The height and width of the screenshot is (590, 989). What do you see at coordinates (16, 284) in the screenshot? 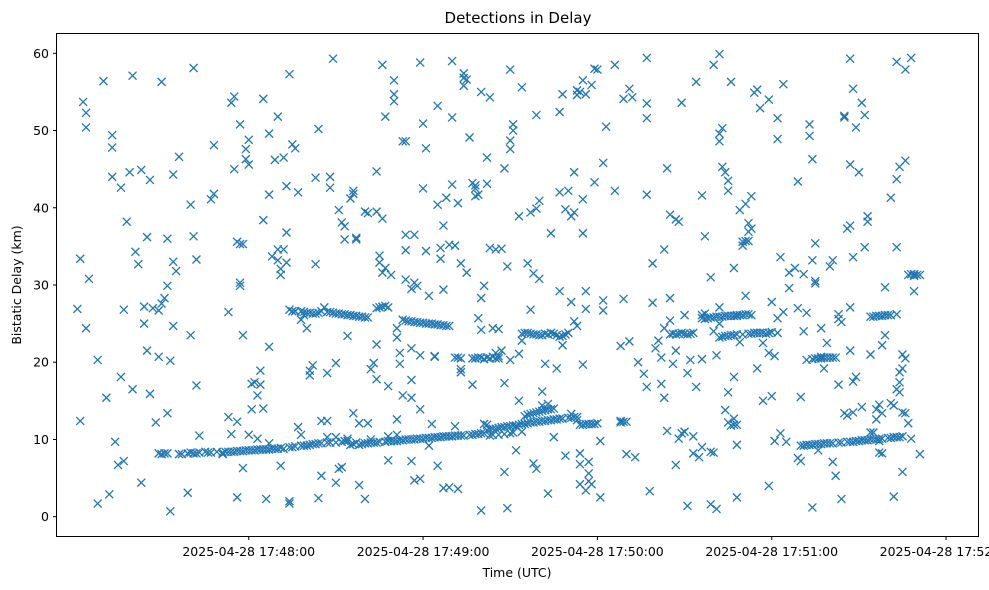
I see `y-axis-label: Bistatic Delay (km)` at bounding box center [16, 284].